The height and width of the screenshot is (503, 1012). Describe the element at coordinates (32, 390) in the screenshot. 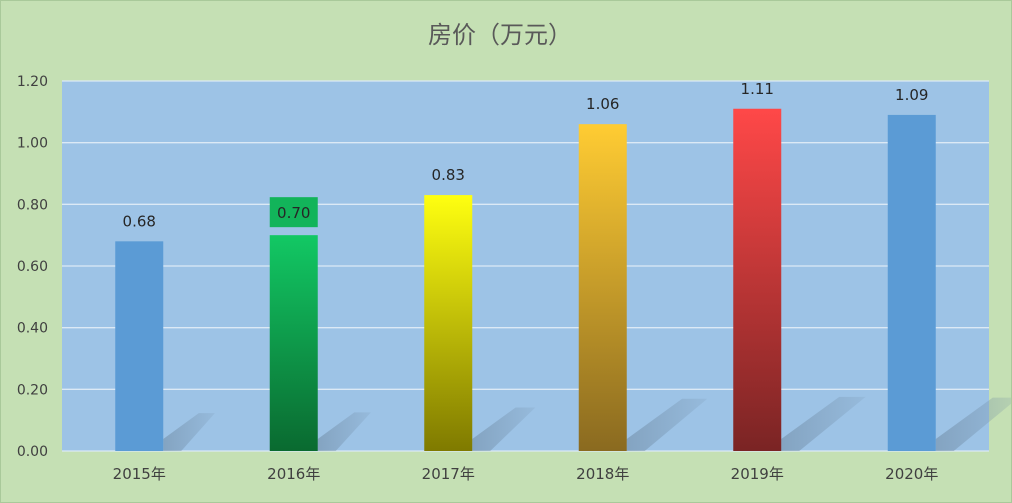

I see `y-tick-label: 0.20` at that location.